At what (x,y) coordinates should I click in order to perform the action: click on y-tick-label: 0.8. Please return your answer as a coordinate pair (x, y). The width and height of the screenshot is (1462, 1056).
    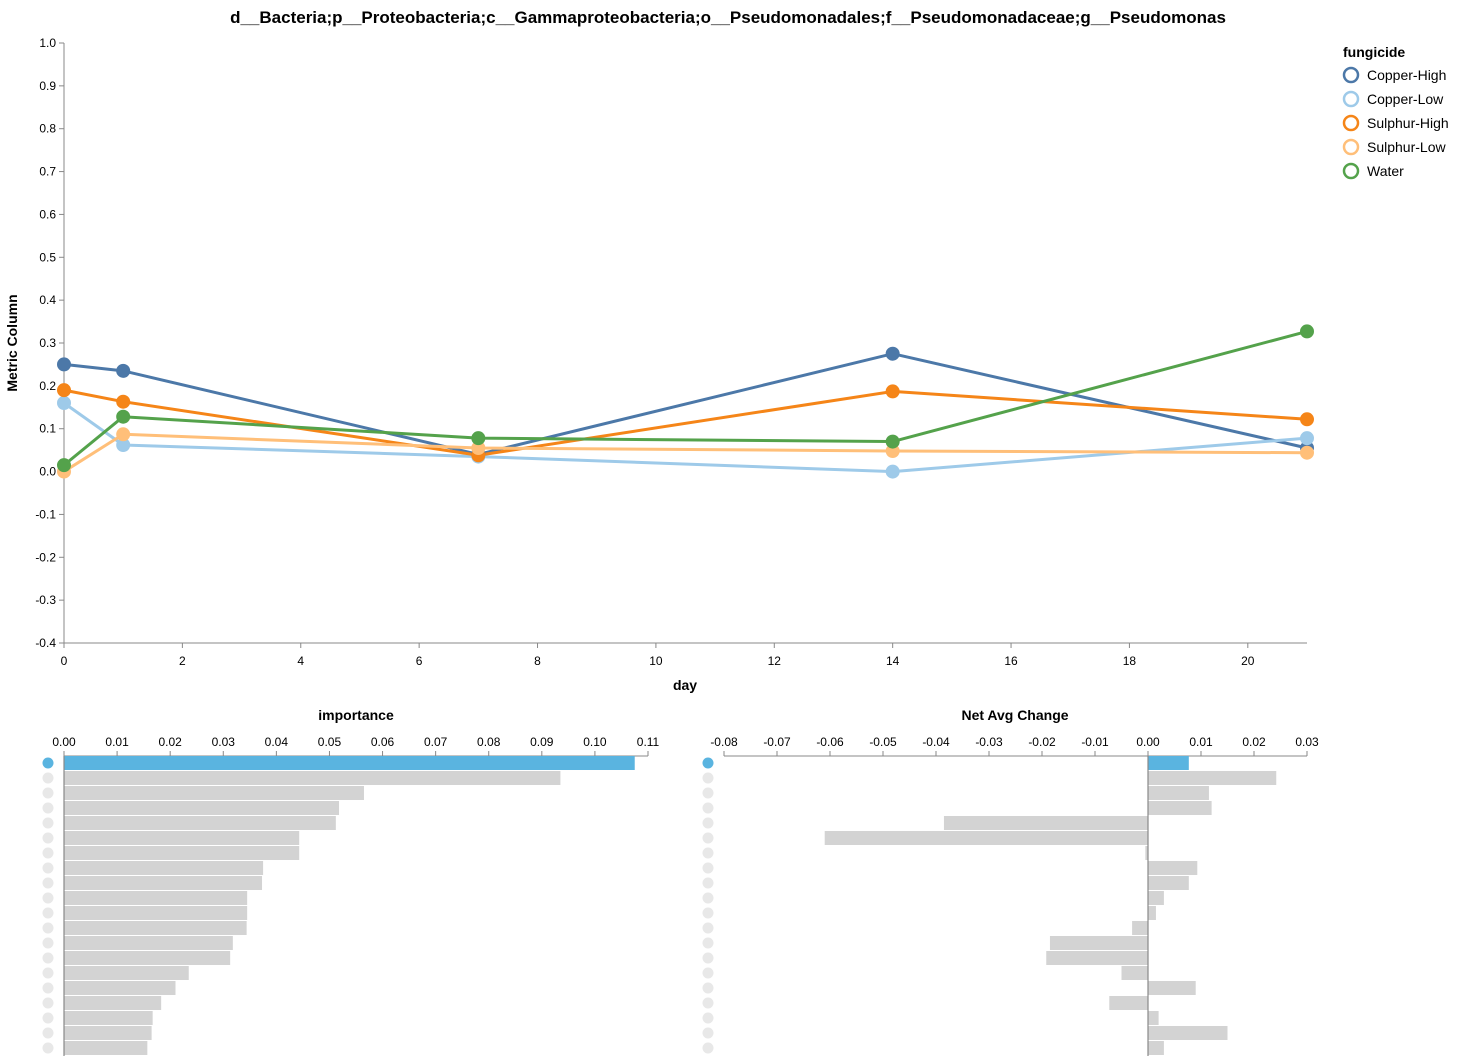
    Looking at the image, I should click on (47, 129).